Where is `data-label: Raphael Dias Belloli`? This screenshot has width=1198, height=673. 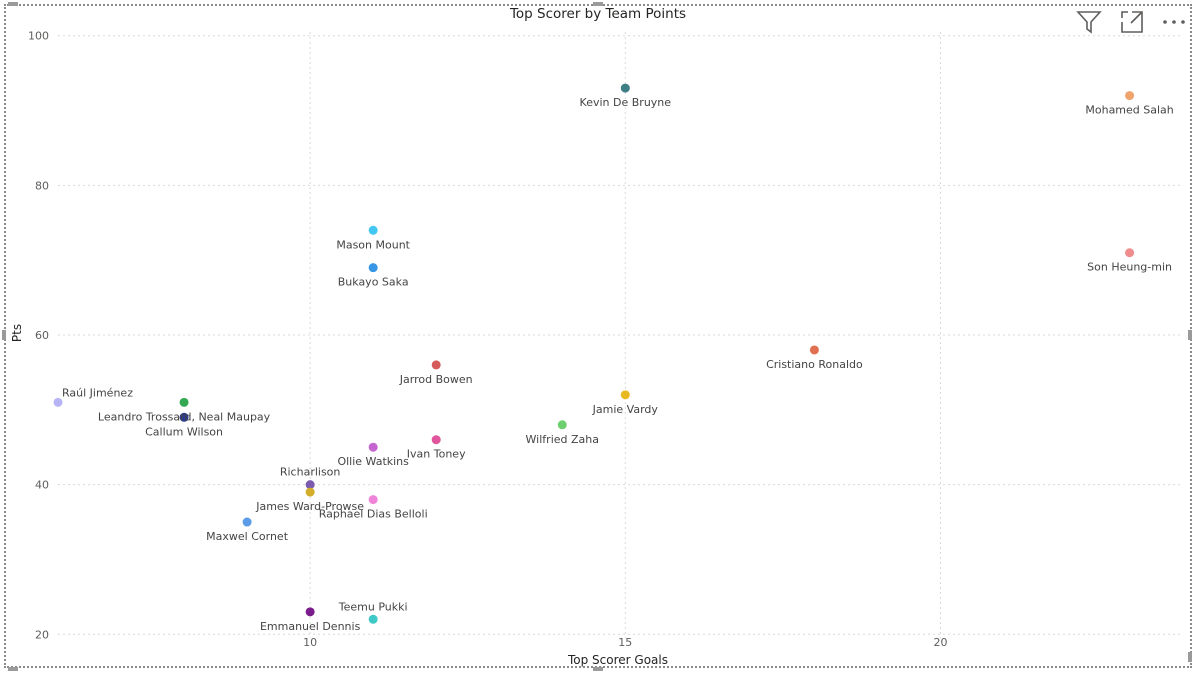 data-label: Raphael Dias Belloli is located at coordinates (373, 514).